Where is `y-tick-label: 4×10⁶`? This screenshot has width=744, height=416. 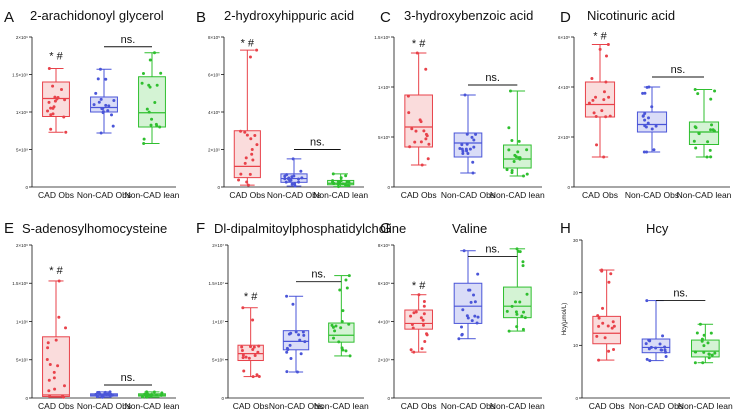
y-tick-label: 4×10⁶ is located at coordinates (564, 87).